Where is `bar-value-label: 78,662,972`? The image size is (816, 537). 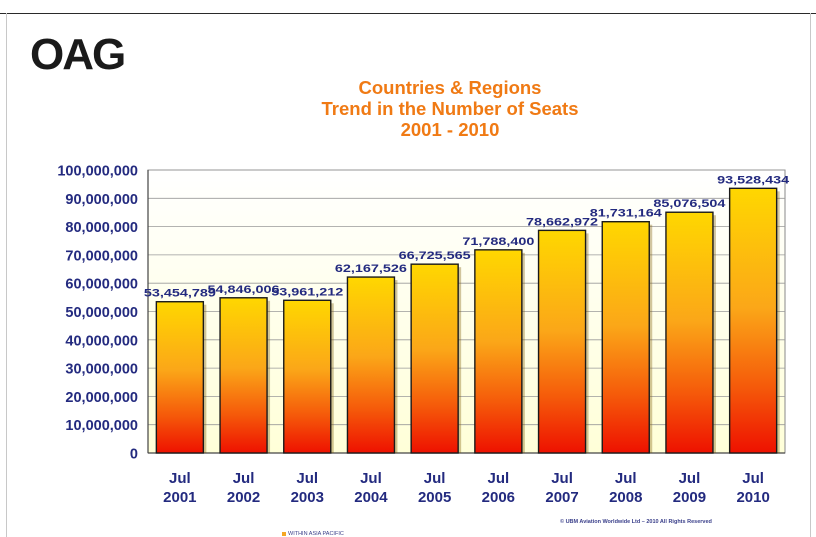 bar-value-label: 78,662,972 is located at coordinates (562, 222).